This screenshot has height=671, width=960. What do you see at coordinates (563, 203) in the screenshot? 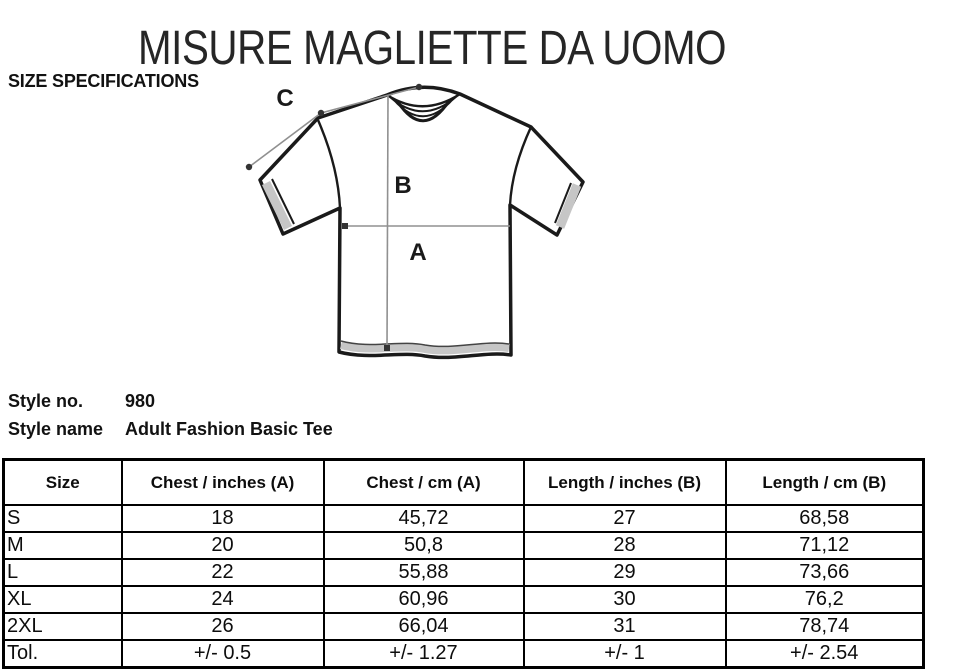
I see `right-cuff-seam` at bounding box center [563, 203].